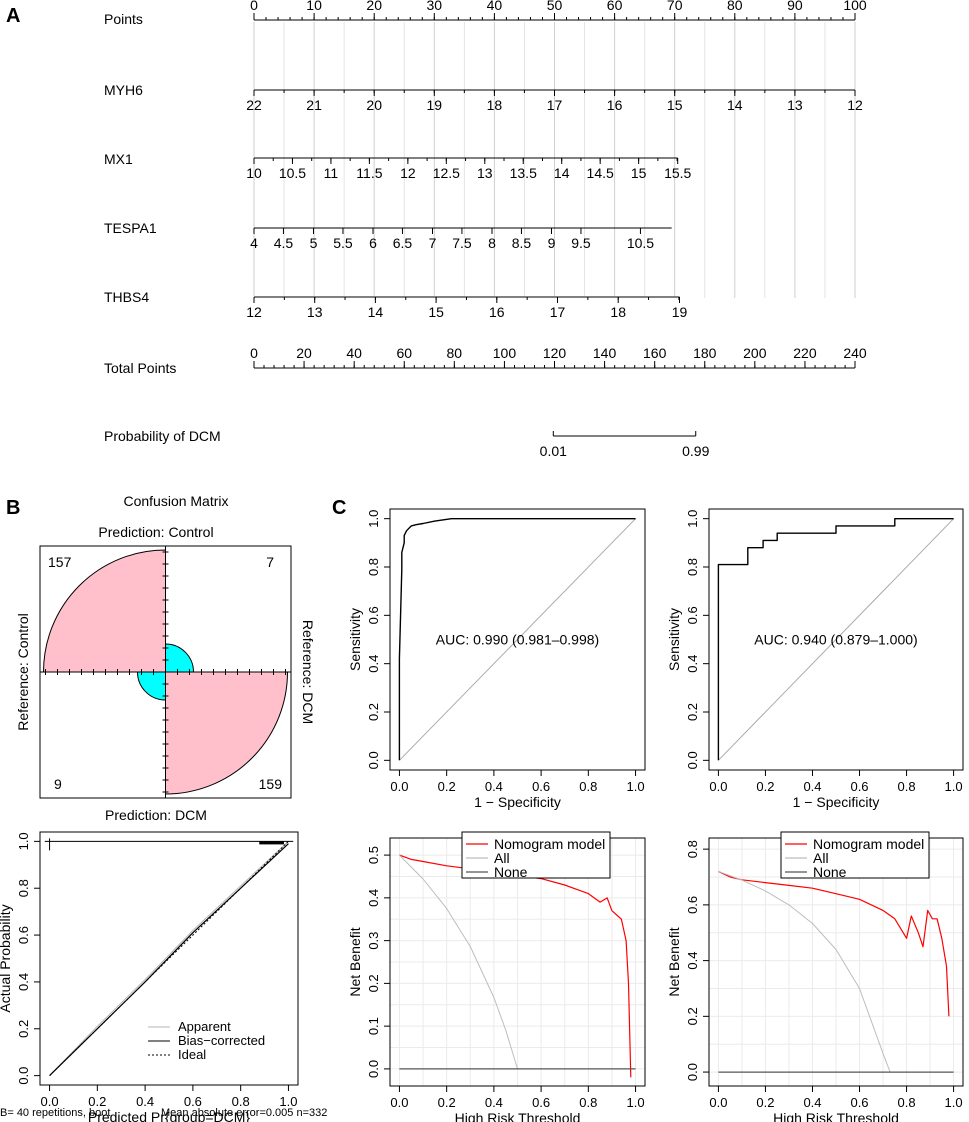  I want to click on nomogram-tick-label: 10.5, so click(292, 173).